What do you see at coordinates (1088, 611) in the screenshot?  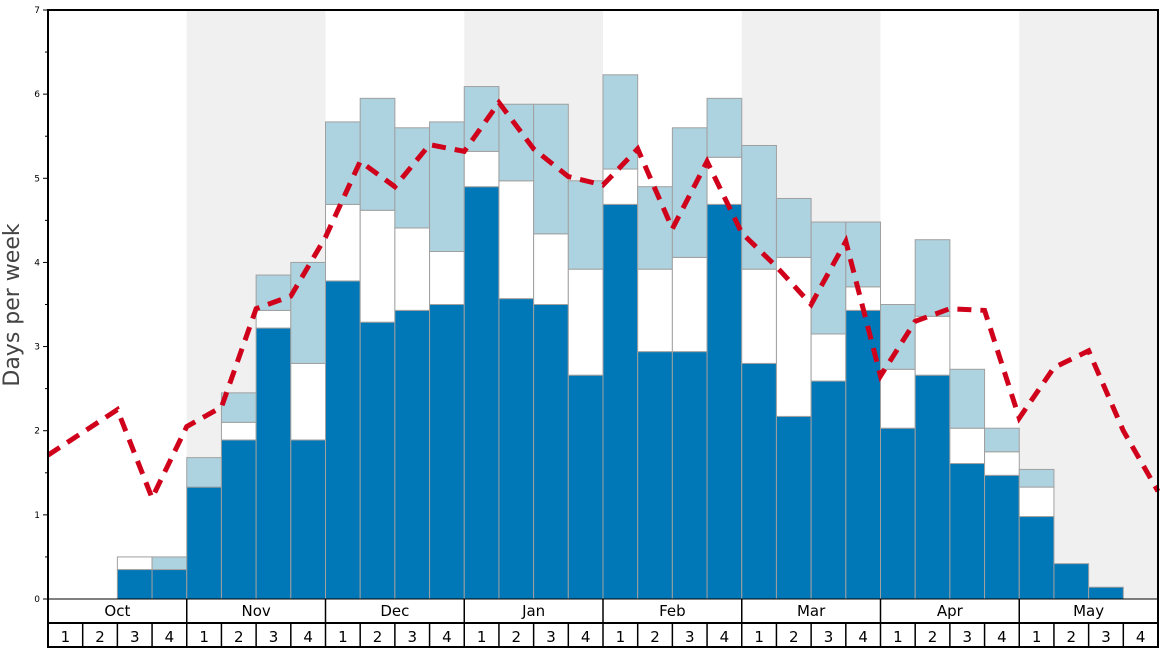 I see `month-label-may: May` at bounding box center [1088, 611].